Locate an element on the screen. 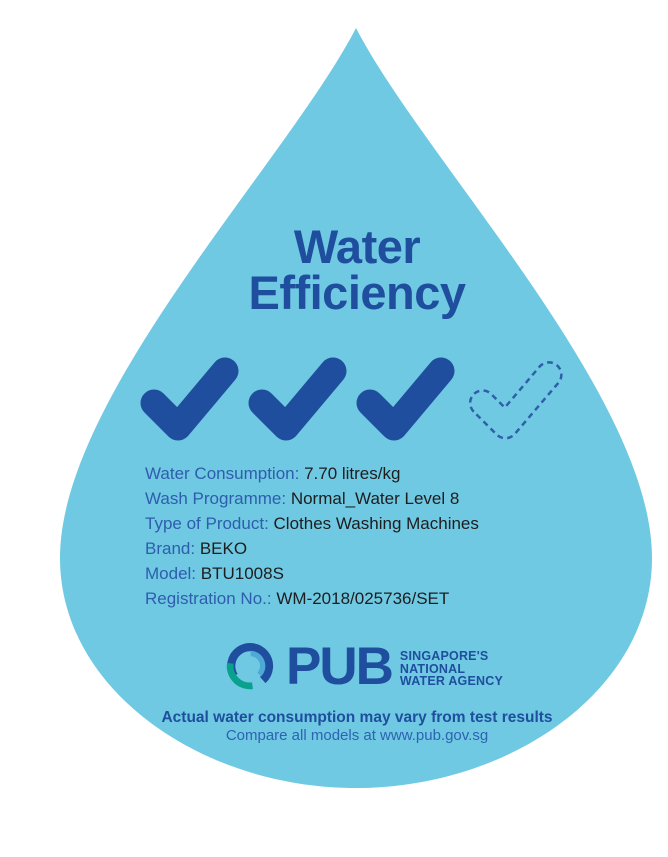 The height and width of the screenshot is (857, 668). field-wash-programme: Wash Programme: Normal_Water Level 8 is located at coordinates (312, 498).